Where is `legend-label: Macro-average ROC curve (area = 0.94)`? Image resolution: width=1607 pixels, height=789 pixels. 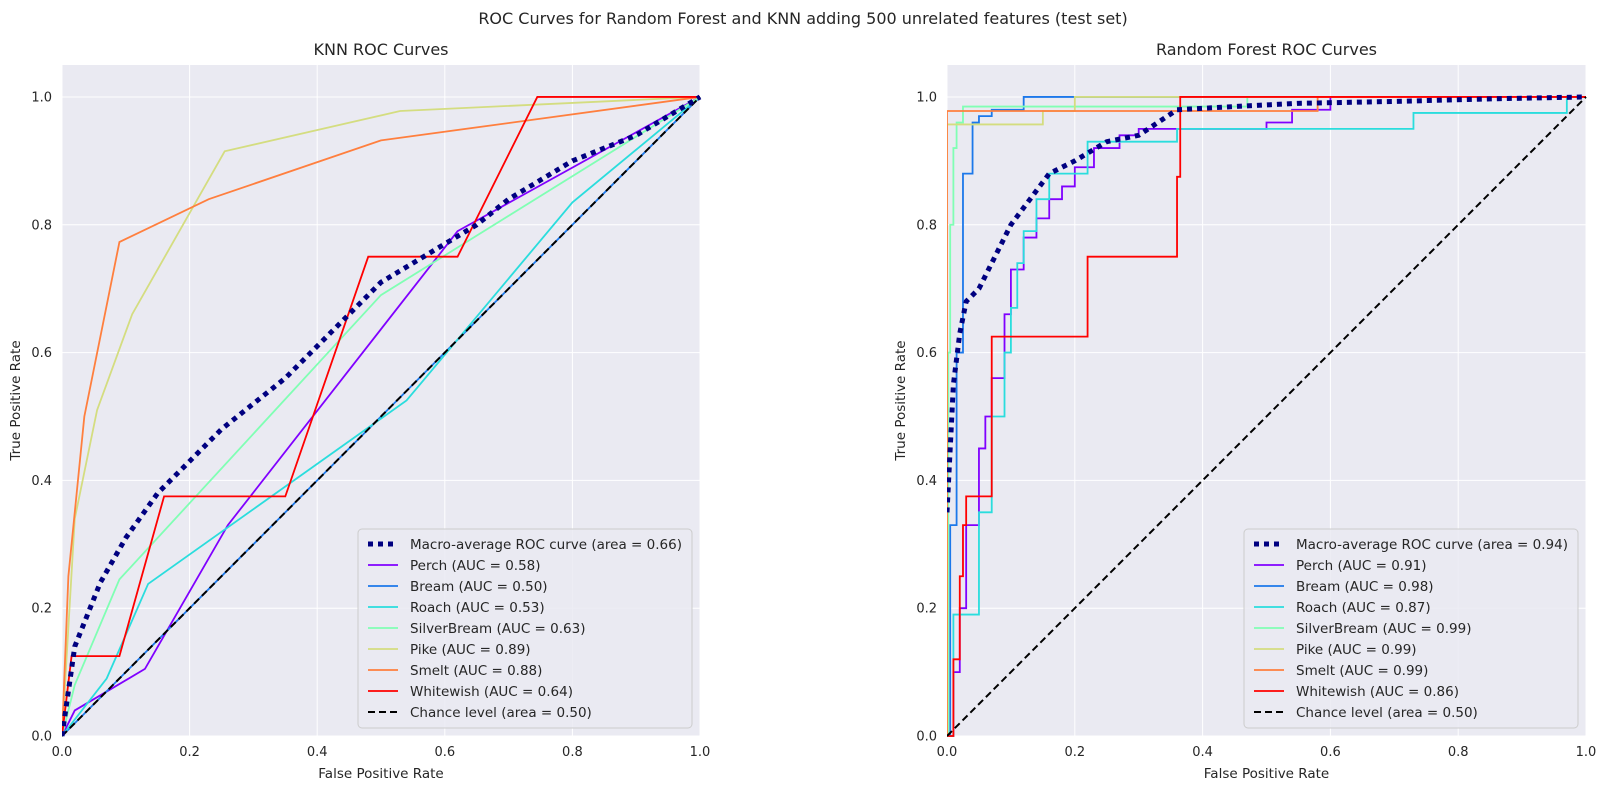
legend-label: Macro-average ROC curve (area = 0.94) is located at coordinates (1432, 545).